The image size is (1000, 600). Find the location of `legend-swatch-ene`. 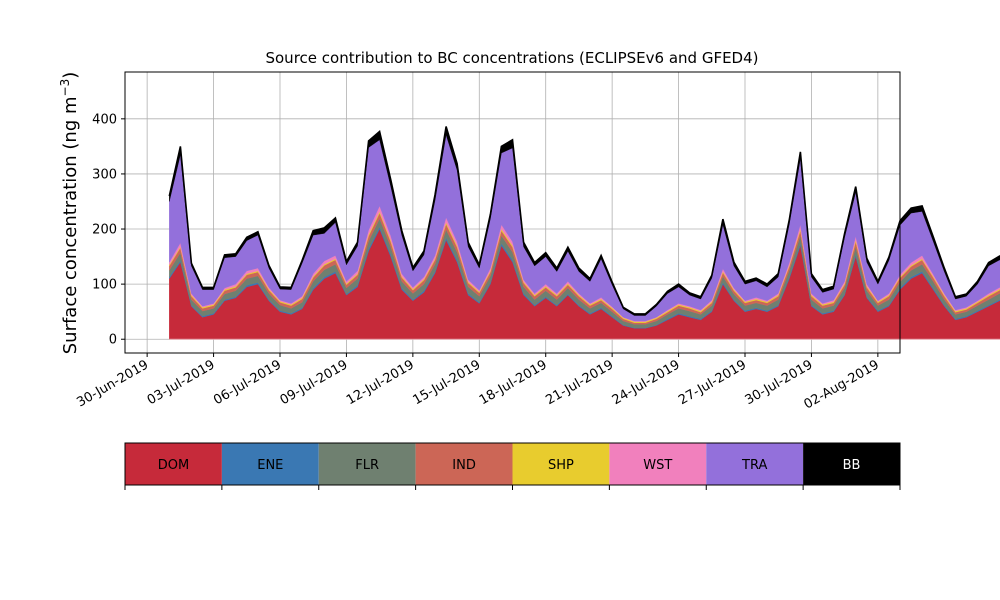

legend-swatch-ene is located at coordinates (270, 464).